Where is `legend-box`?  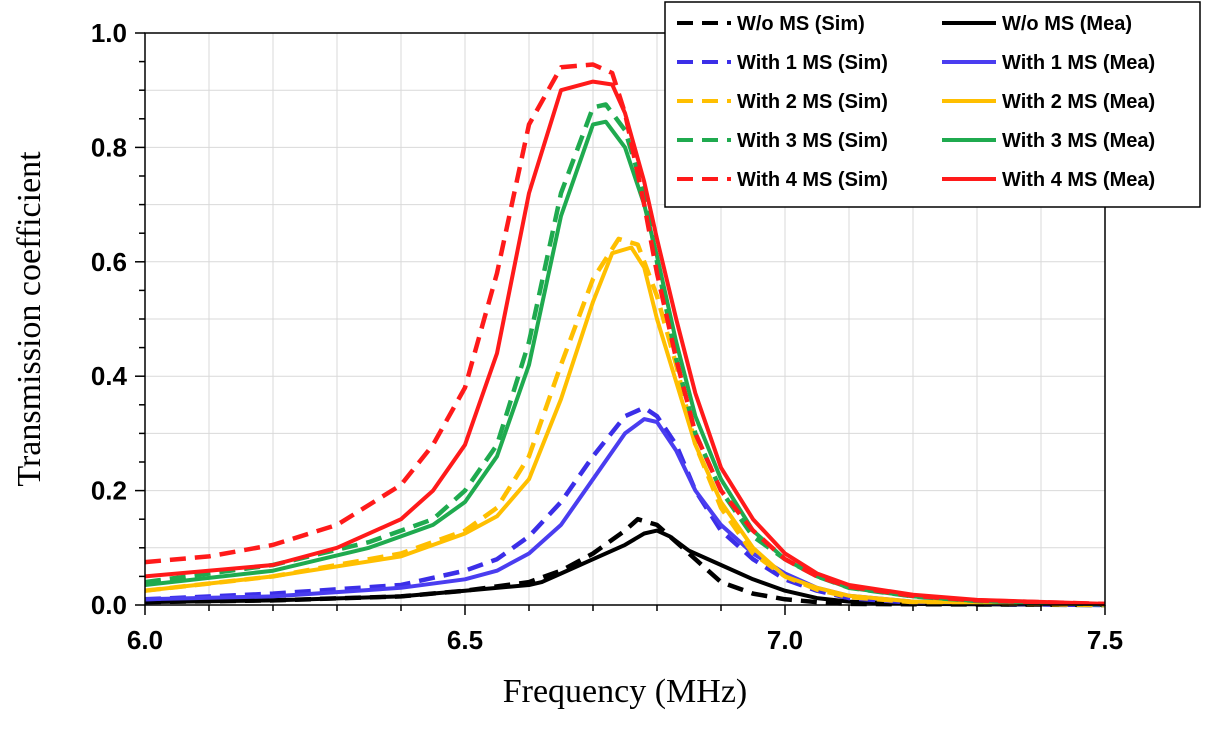 legend-box is located at coordinates (932, 104).